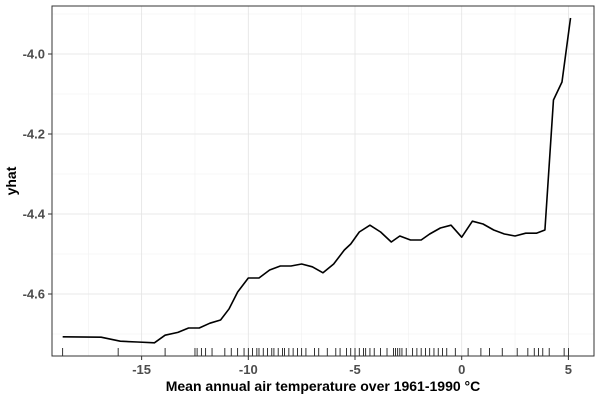  I want to click on x-tick-label: -5, so click(355, 369).